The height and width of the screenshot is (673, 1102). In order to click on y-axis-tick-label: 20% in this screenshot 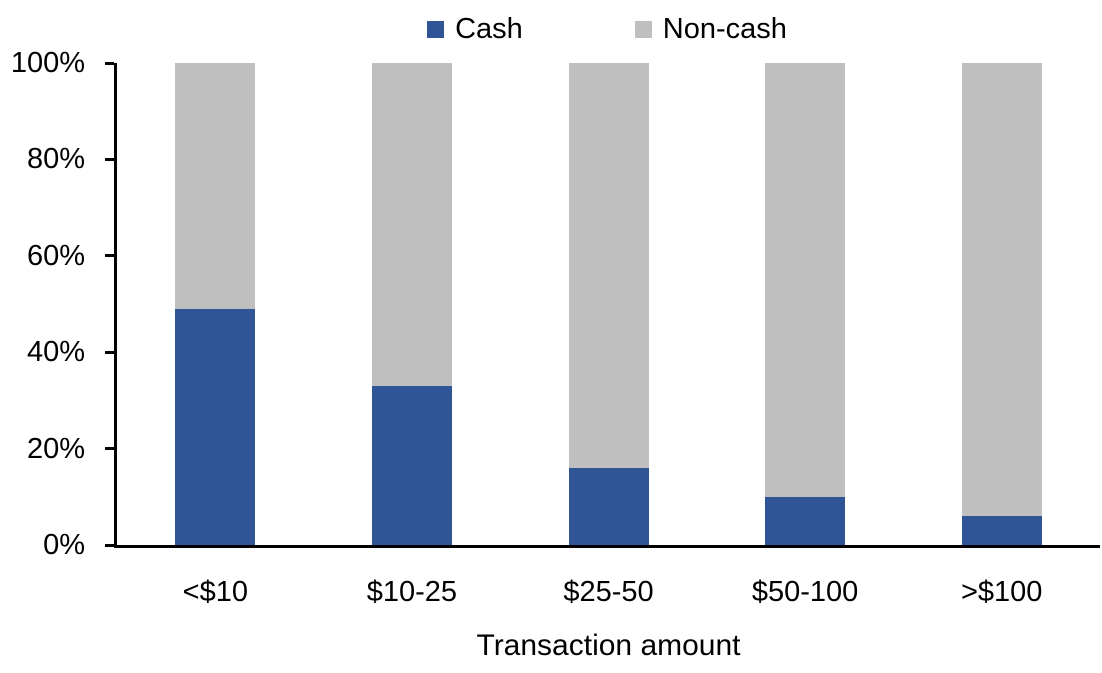, I will do `click(55, 448)`.